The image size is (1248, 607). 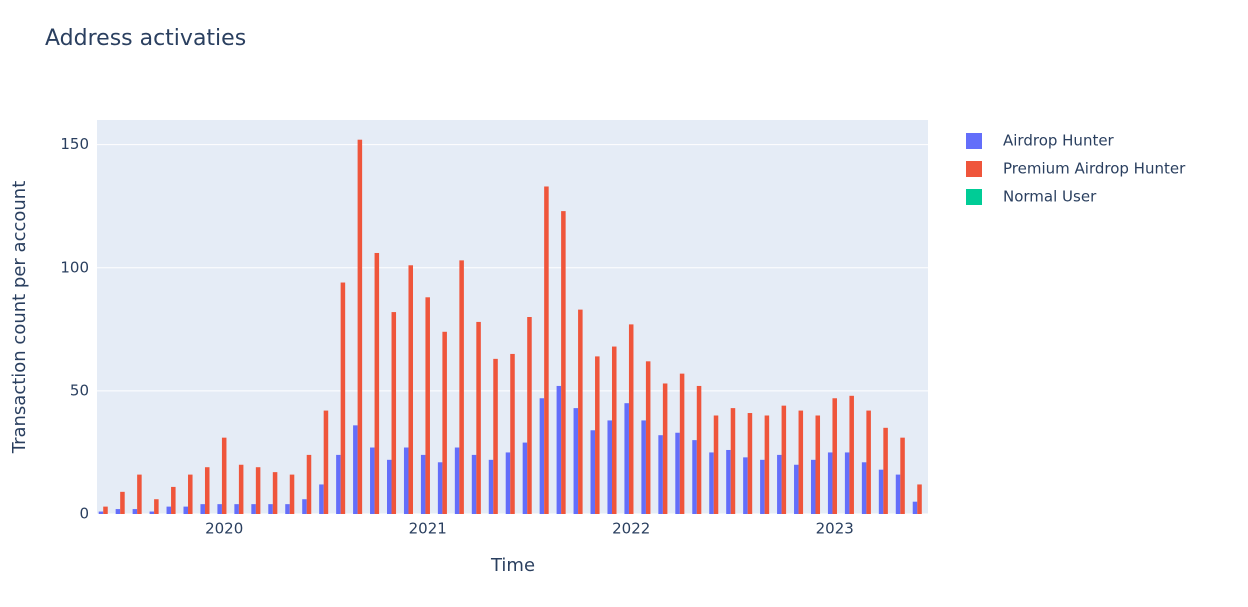 What do you see at coordinates (84, 514) in the screenshot?
I see `y-tick-label: 0` at bounding box center [84, 514].